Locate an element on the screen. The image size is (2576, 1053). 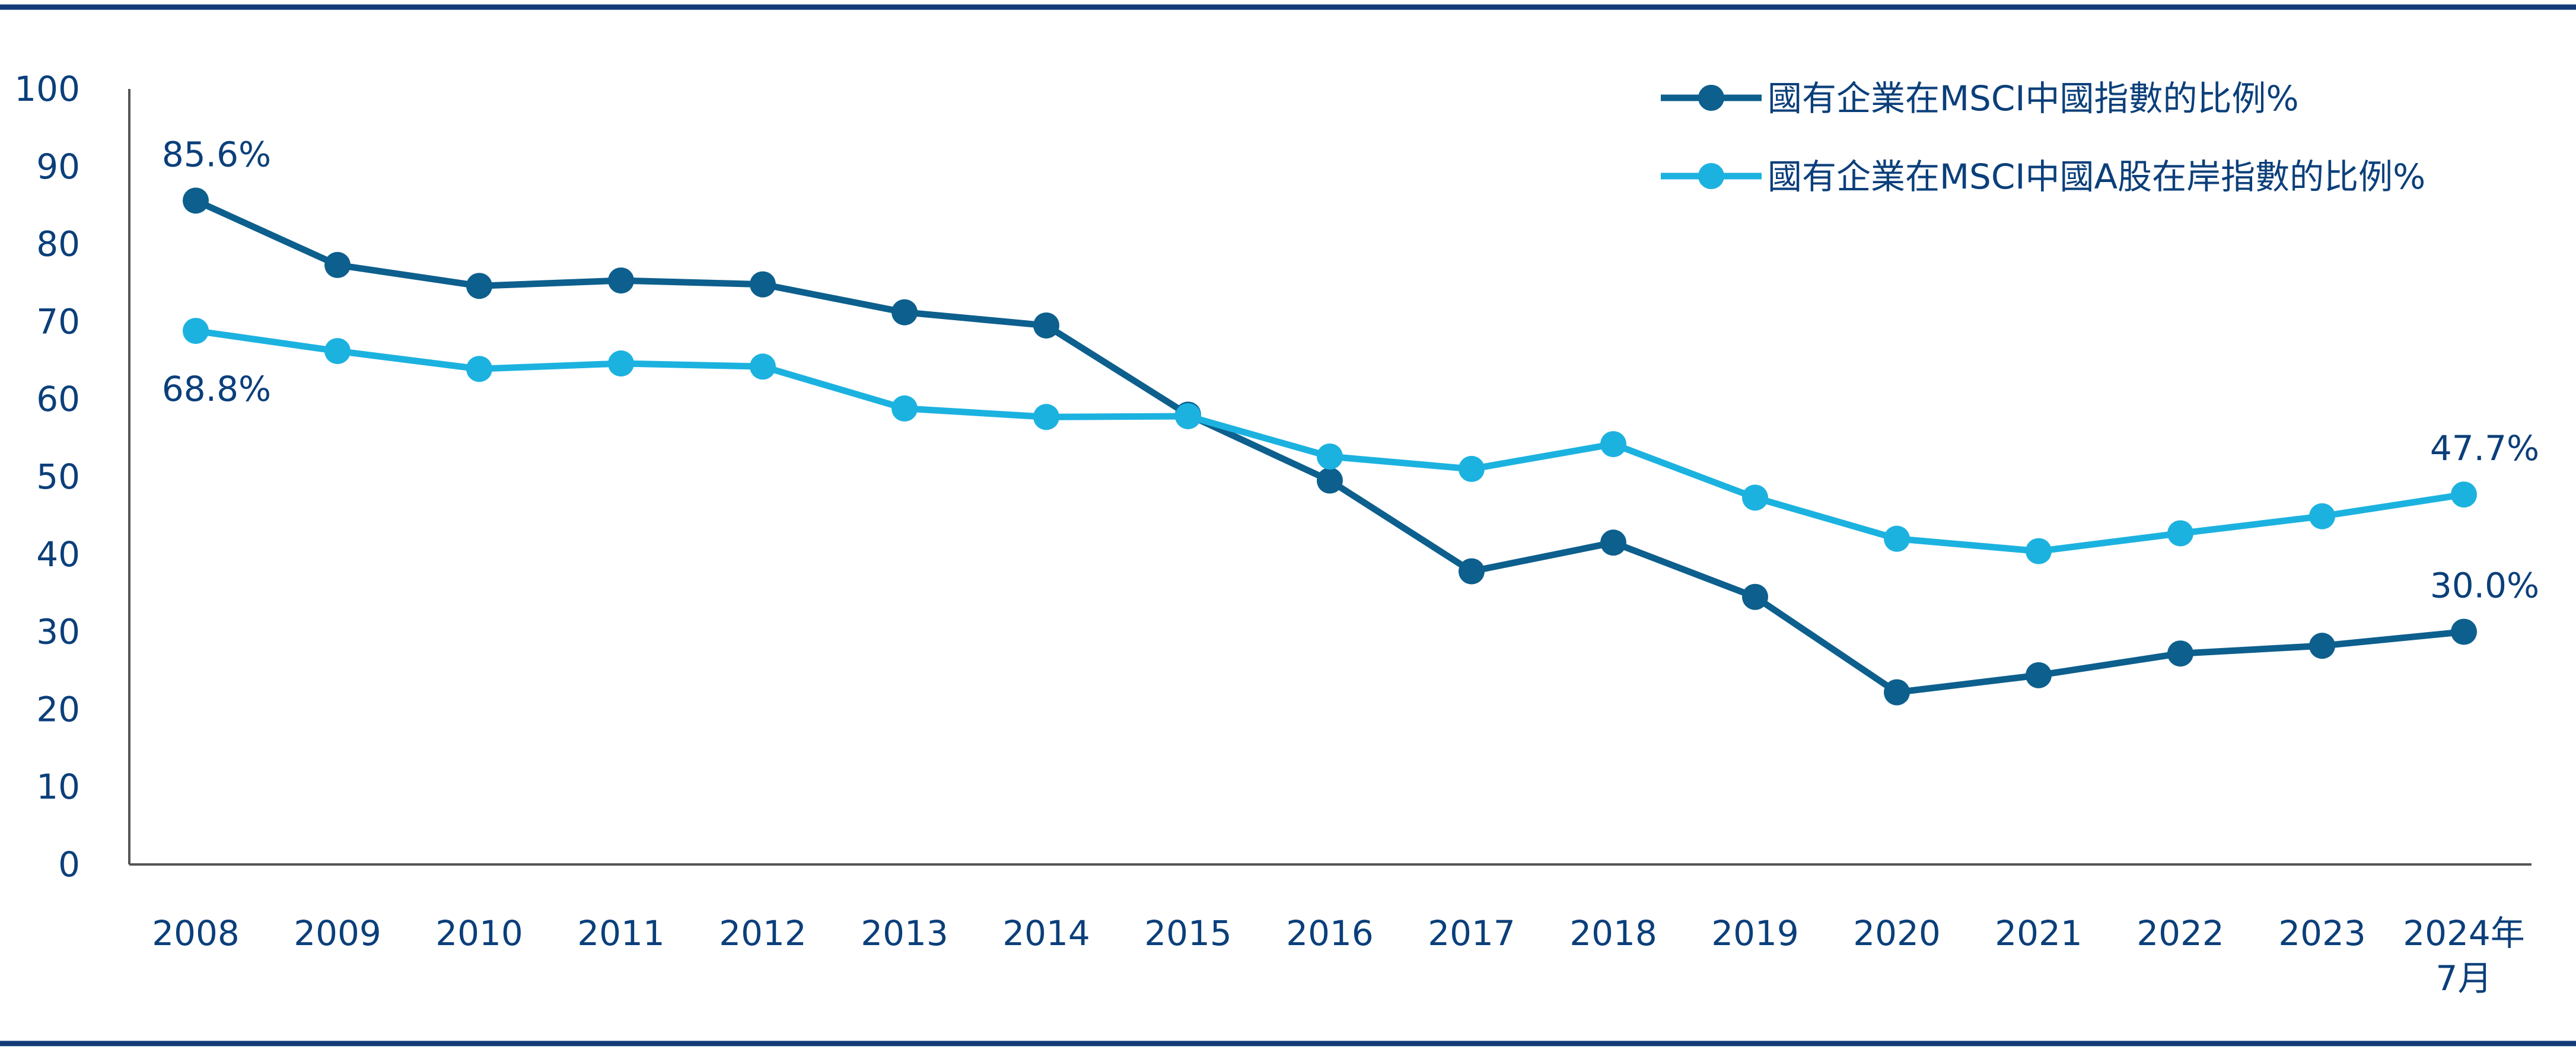
legend-label: 國有企業在MSCI中國指數的比例% is located at coordinates (2033, 98).